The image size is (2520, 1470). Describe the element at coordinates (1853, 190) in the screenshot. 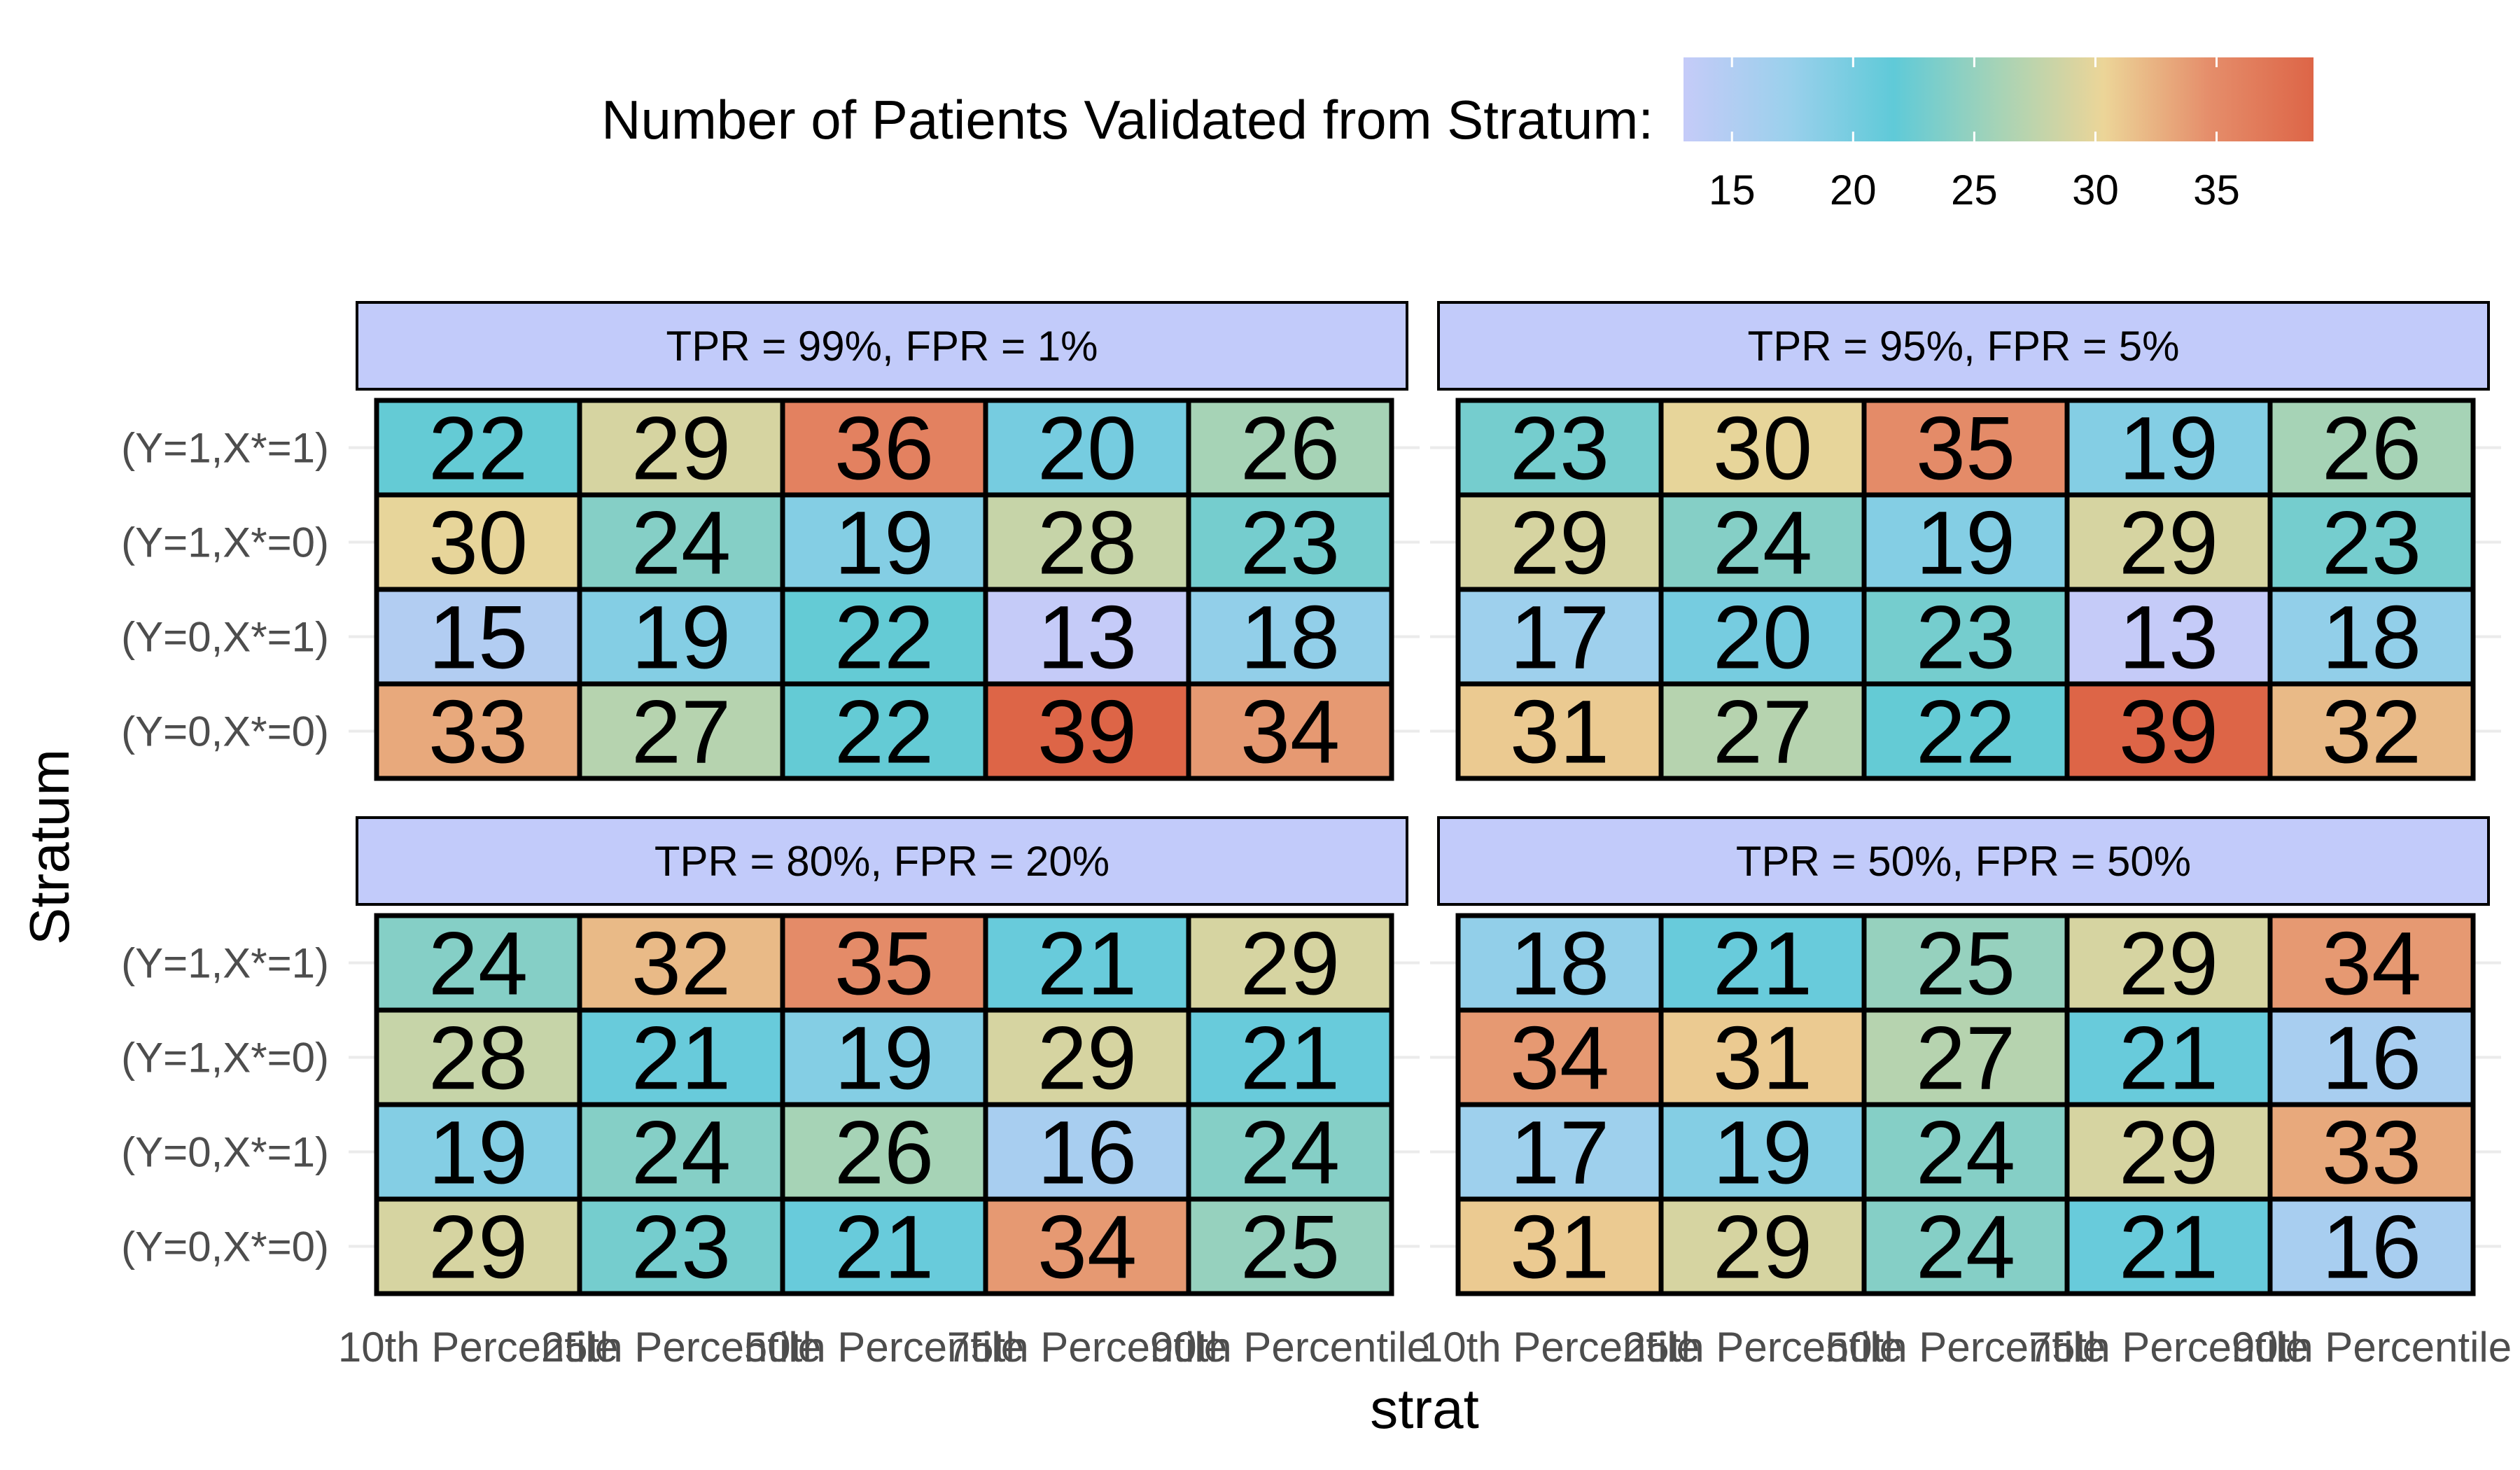

I see `legend-tick-label: 20` at that location.